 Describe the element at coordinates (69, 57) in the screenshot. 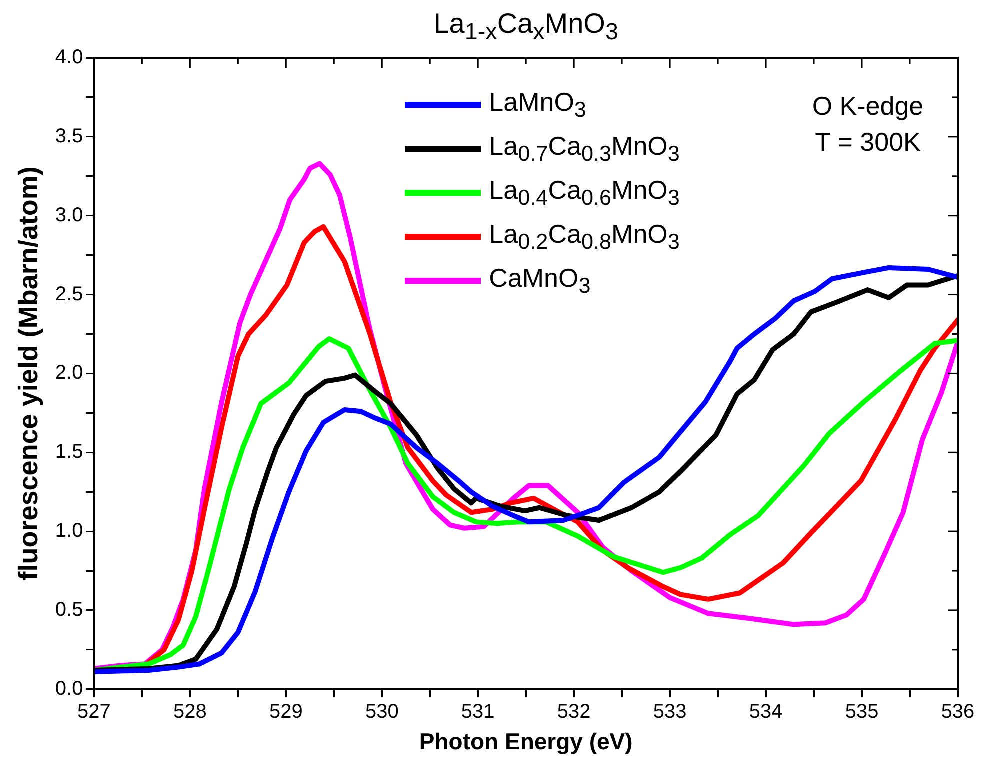

I see `y-tick-label: 4.0` at that location.